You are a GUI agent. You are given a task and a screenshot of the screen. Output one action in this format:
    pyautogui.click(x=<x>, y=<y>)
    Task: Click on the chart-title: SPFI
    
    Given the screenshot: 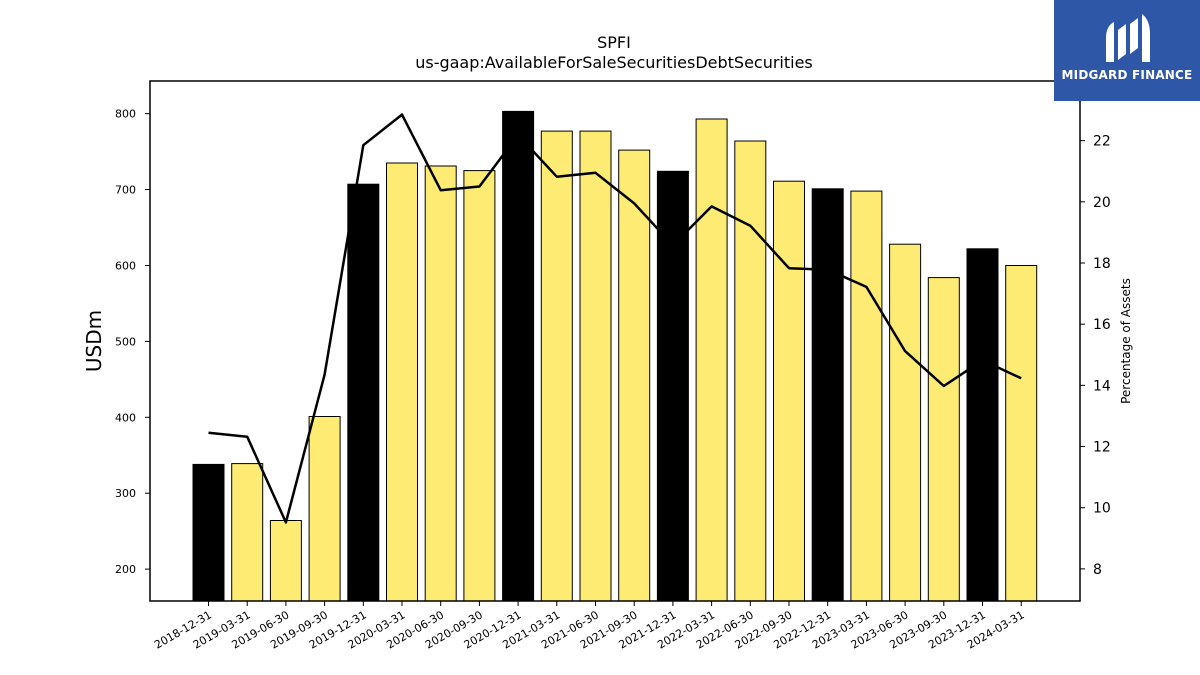 What is the action you would take?
    pyautogui.click(x=614, y=42)
    